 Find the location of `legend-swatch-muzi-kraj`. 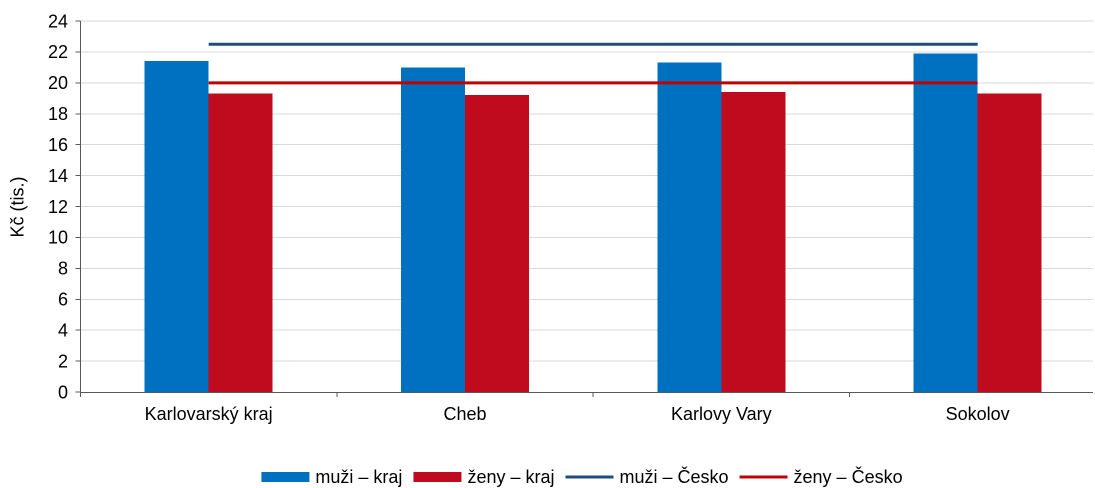

legend-swatch-muzi-kraj is located at coordinates (285, 477).